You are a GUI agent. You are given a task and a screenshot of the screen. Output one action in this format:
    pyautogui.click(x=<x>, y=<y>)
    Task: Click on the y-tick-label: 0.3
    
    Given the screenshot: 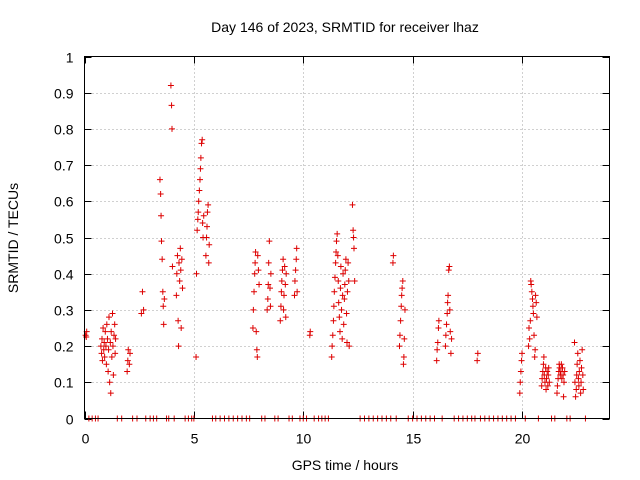 What is the action you would take?
    pyautogui.click(x=64, y=311)
    